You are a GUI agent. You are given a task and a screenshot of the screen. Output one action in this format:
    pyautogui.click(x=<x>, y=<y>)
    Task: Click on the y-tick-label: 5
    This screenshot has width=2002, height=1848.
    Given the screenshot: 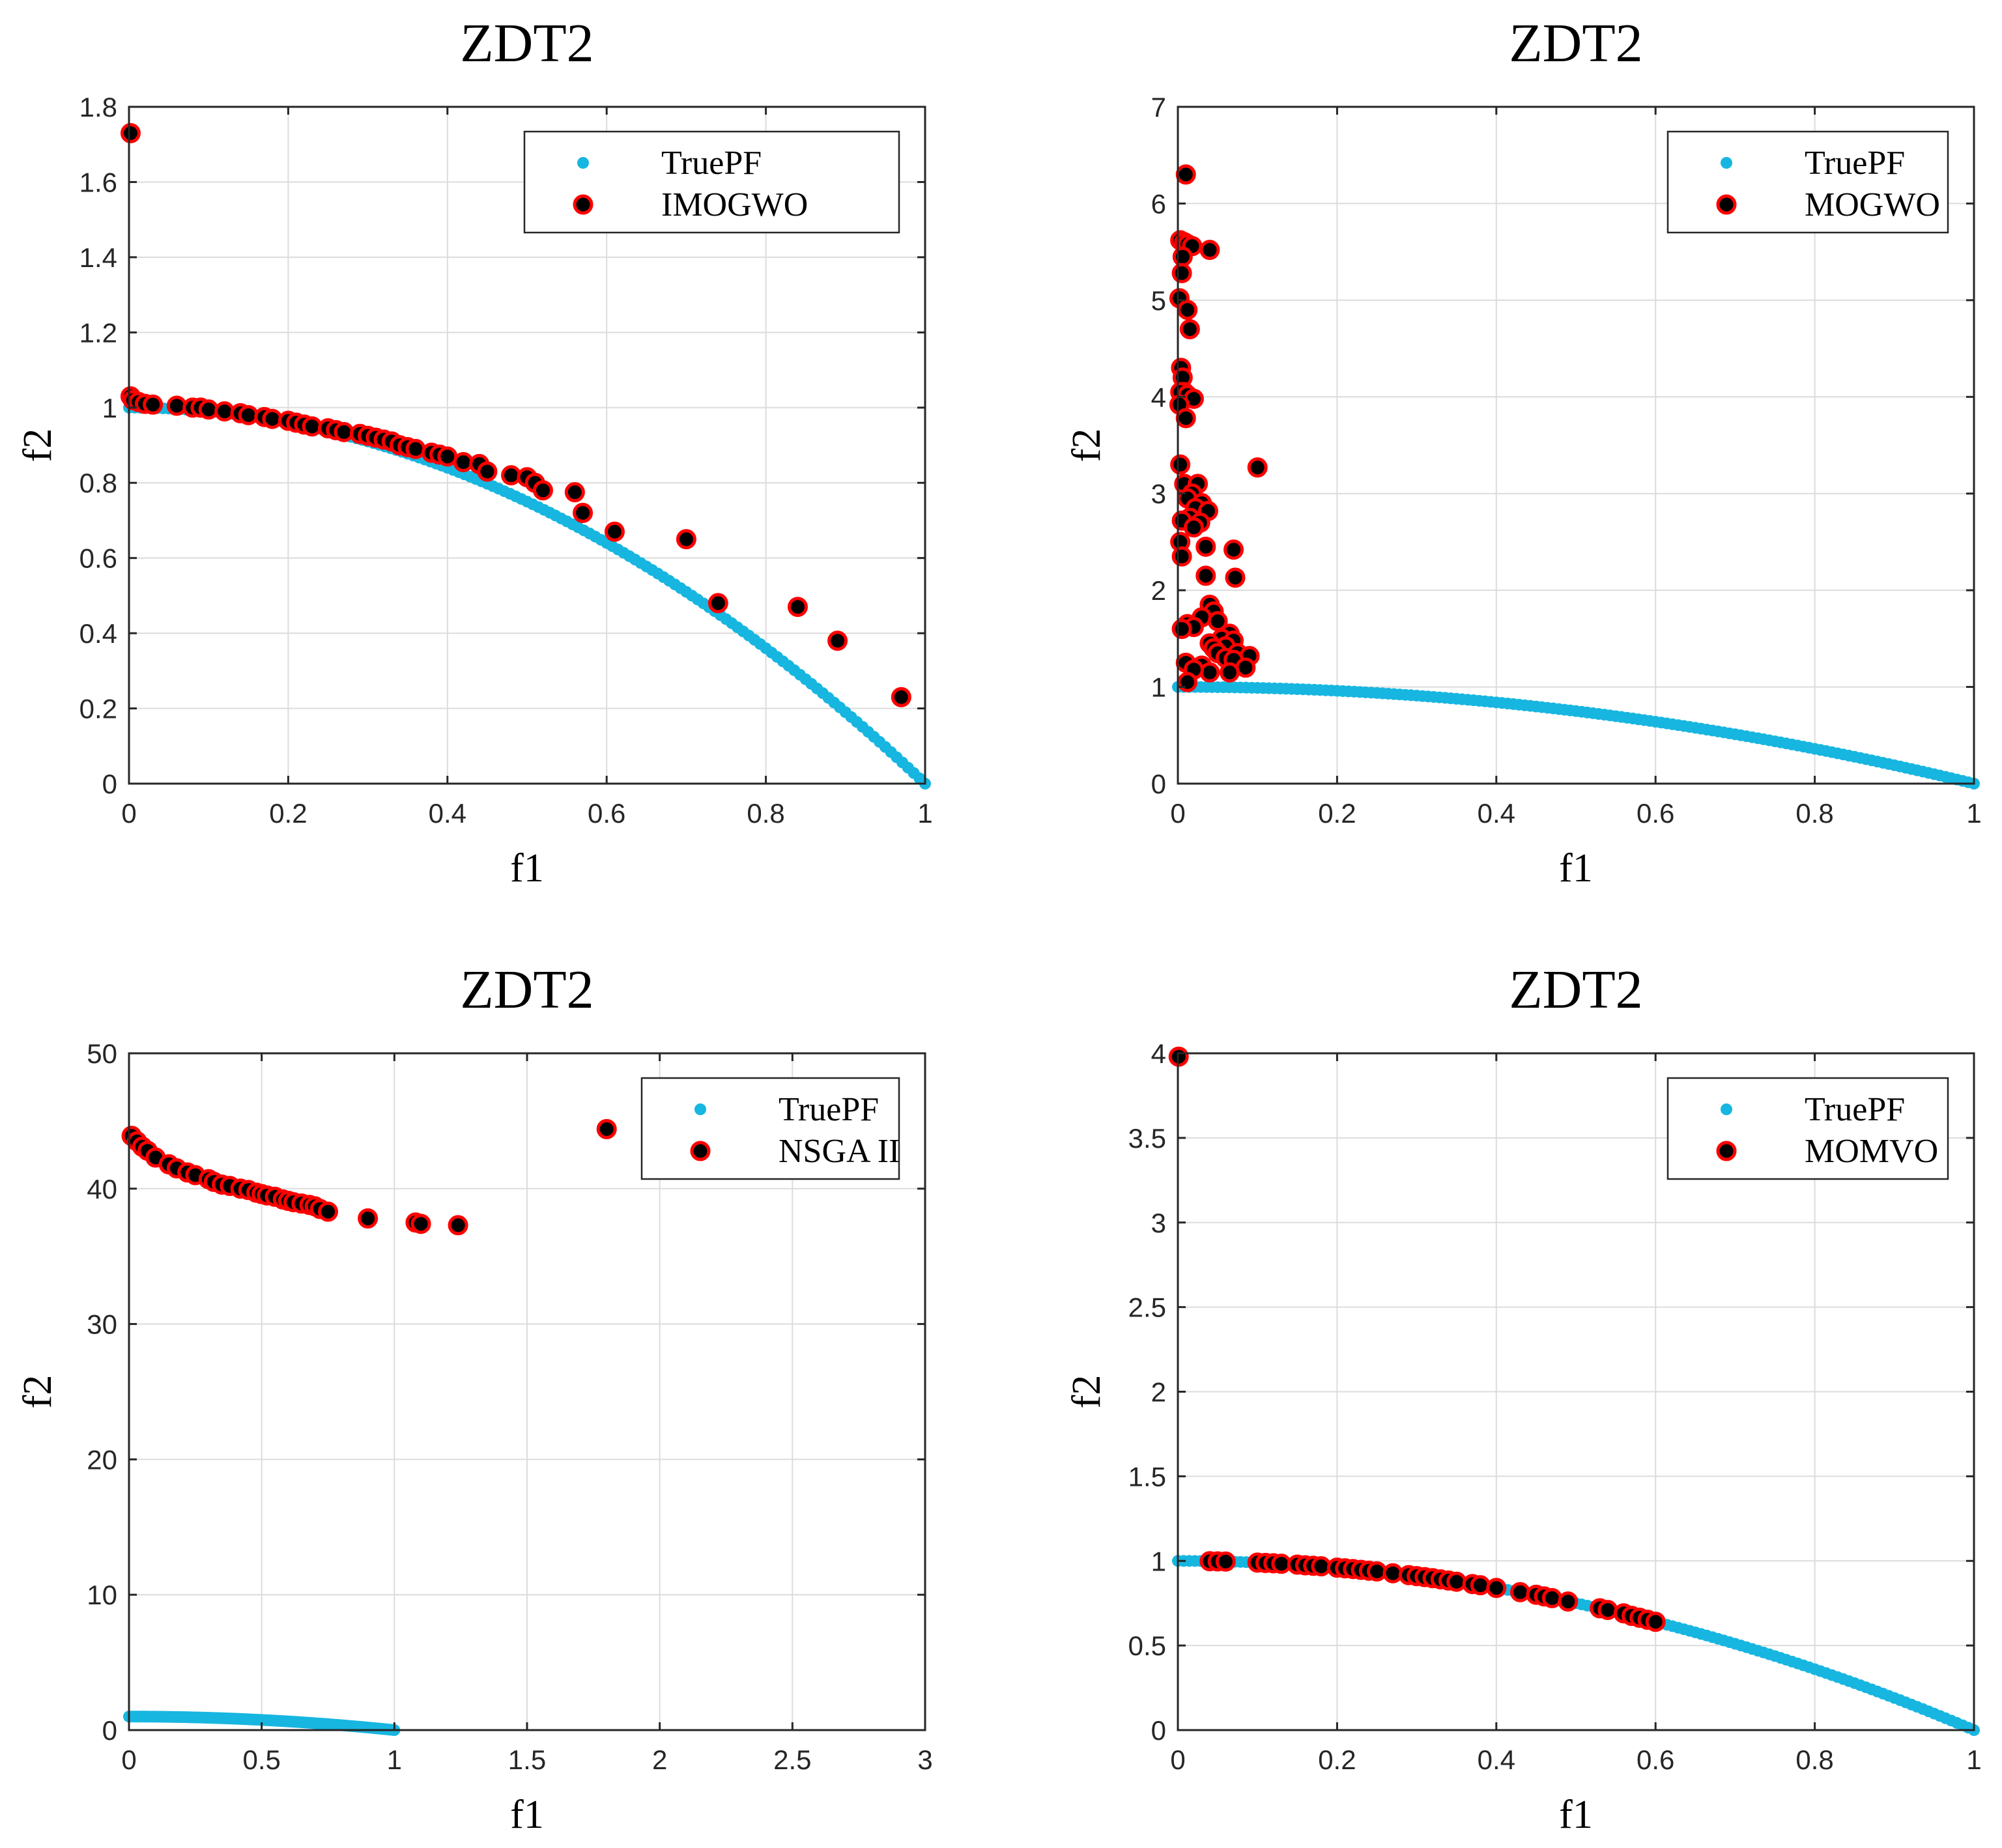 What is the action you would take?
    pyautogui.click(x=1158, y=300)
    